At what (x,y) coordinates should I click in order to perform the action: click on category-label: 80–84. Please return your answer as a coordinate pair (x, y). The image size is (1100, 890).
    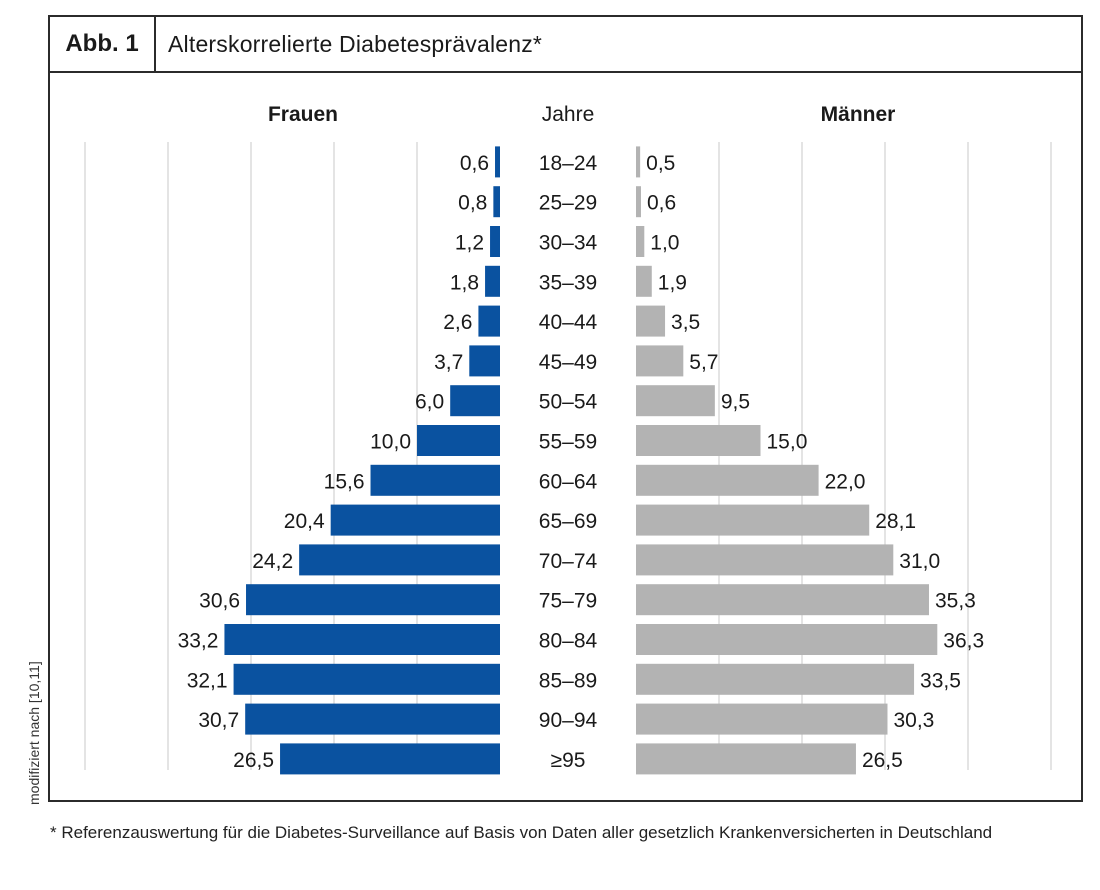
    Looking at the image, I should click on (568, 641).